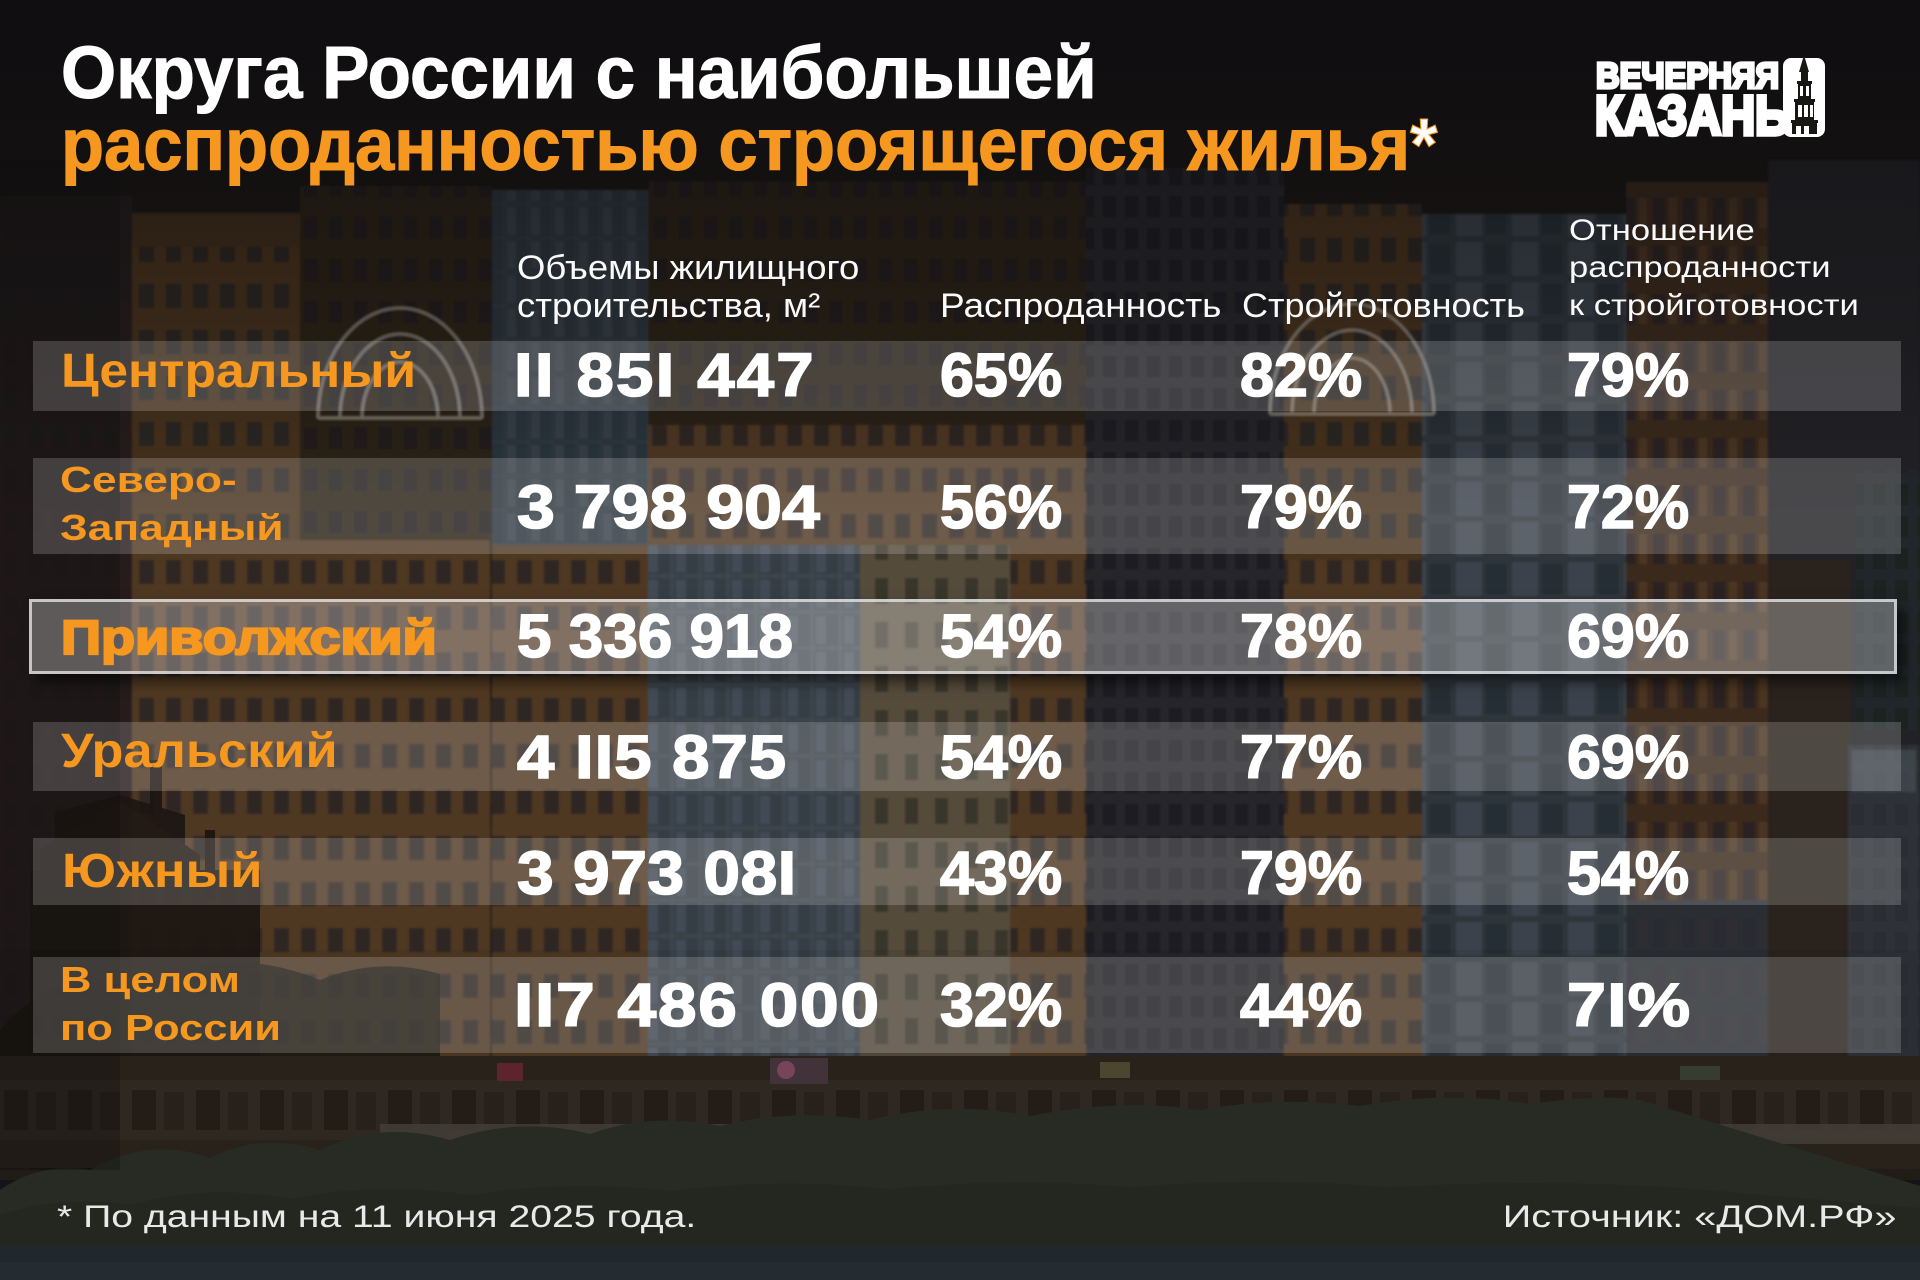  What do you see at coordinates (1687, 76) in the screenshot?
I see `svg-text: ВЕЧЕРНЯЯ` at bounding box center [1687, 76].